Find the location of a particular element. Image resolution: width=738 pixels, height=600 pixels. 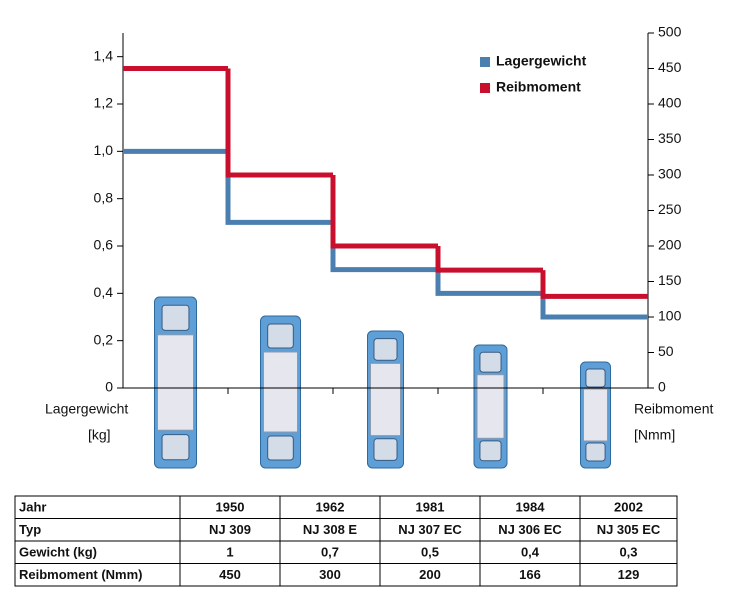

legend-label: Reibmoment is located at coordinates (538, 87).